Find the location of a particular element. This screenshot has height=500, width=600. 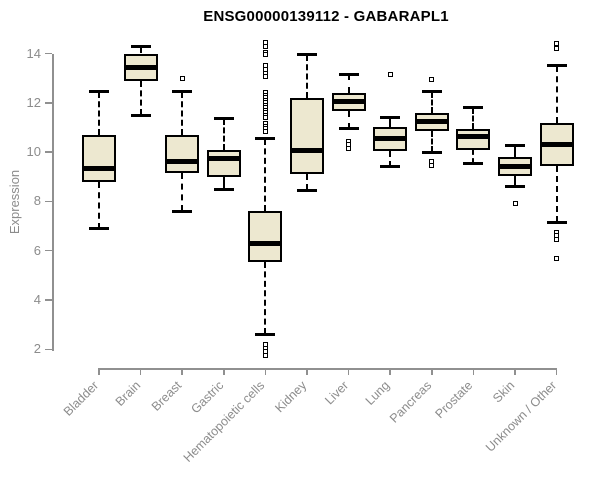

lower-whisker-cap-gastric is located at coordinates (223, 189).